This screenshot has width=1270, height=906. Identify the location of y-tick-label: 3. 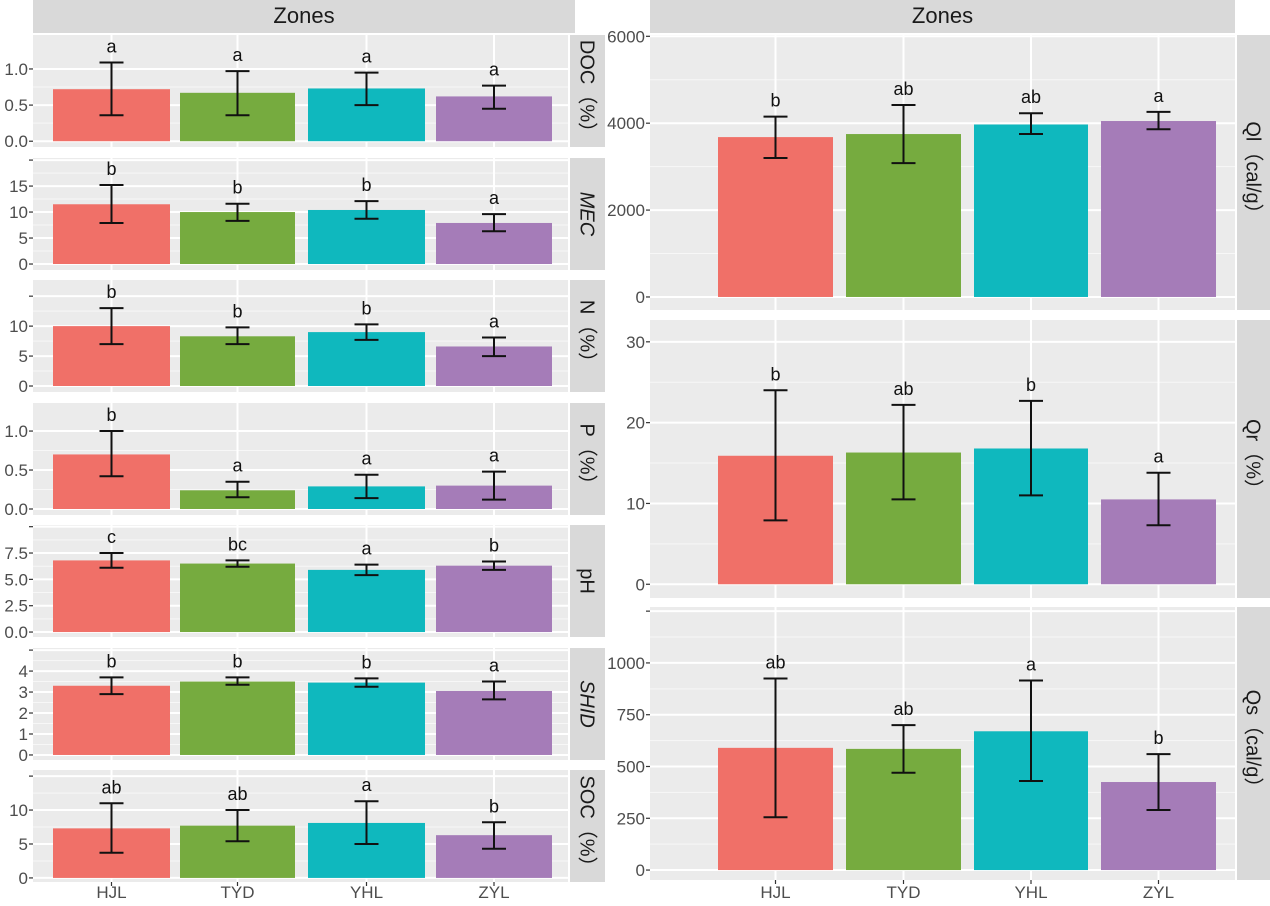
(23, 692).